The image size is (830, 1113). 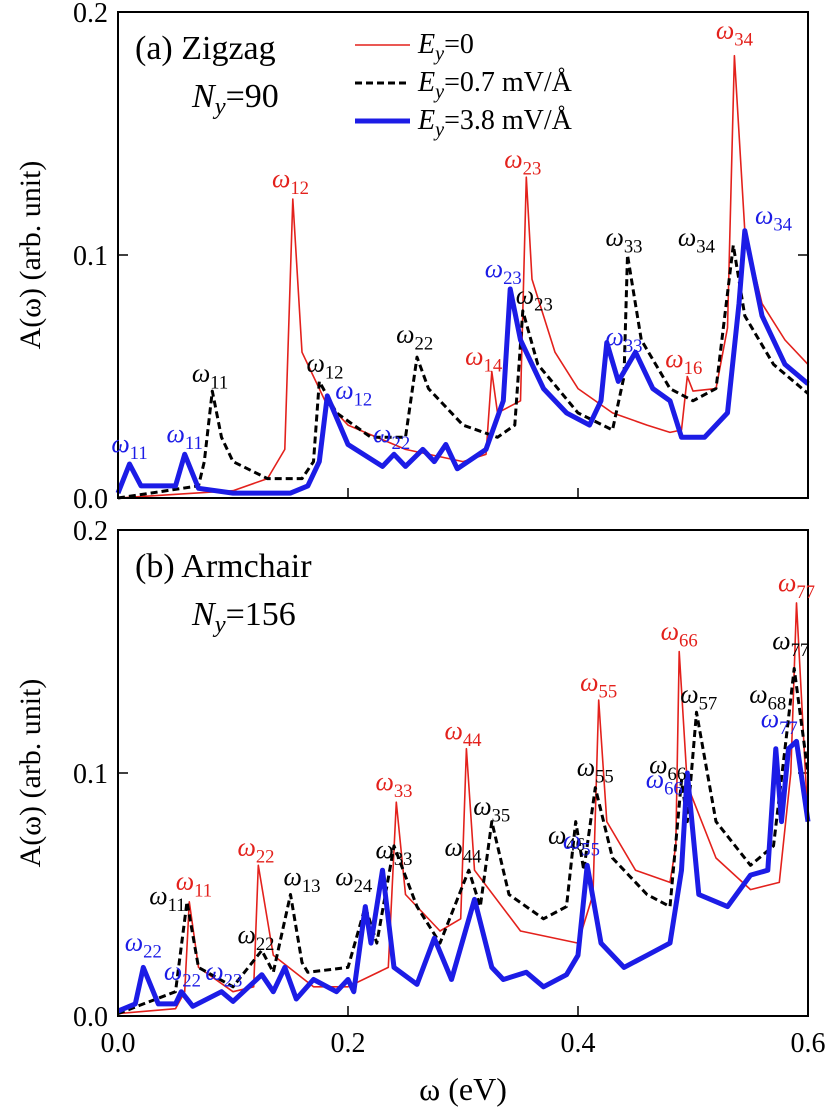 What do you see at coordinates (348, 1043) in the screenshot?
I see `x-tick-label: 0.2` at bounding box center [348, 1043].